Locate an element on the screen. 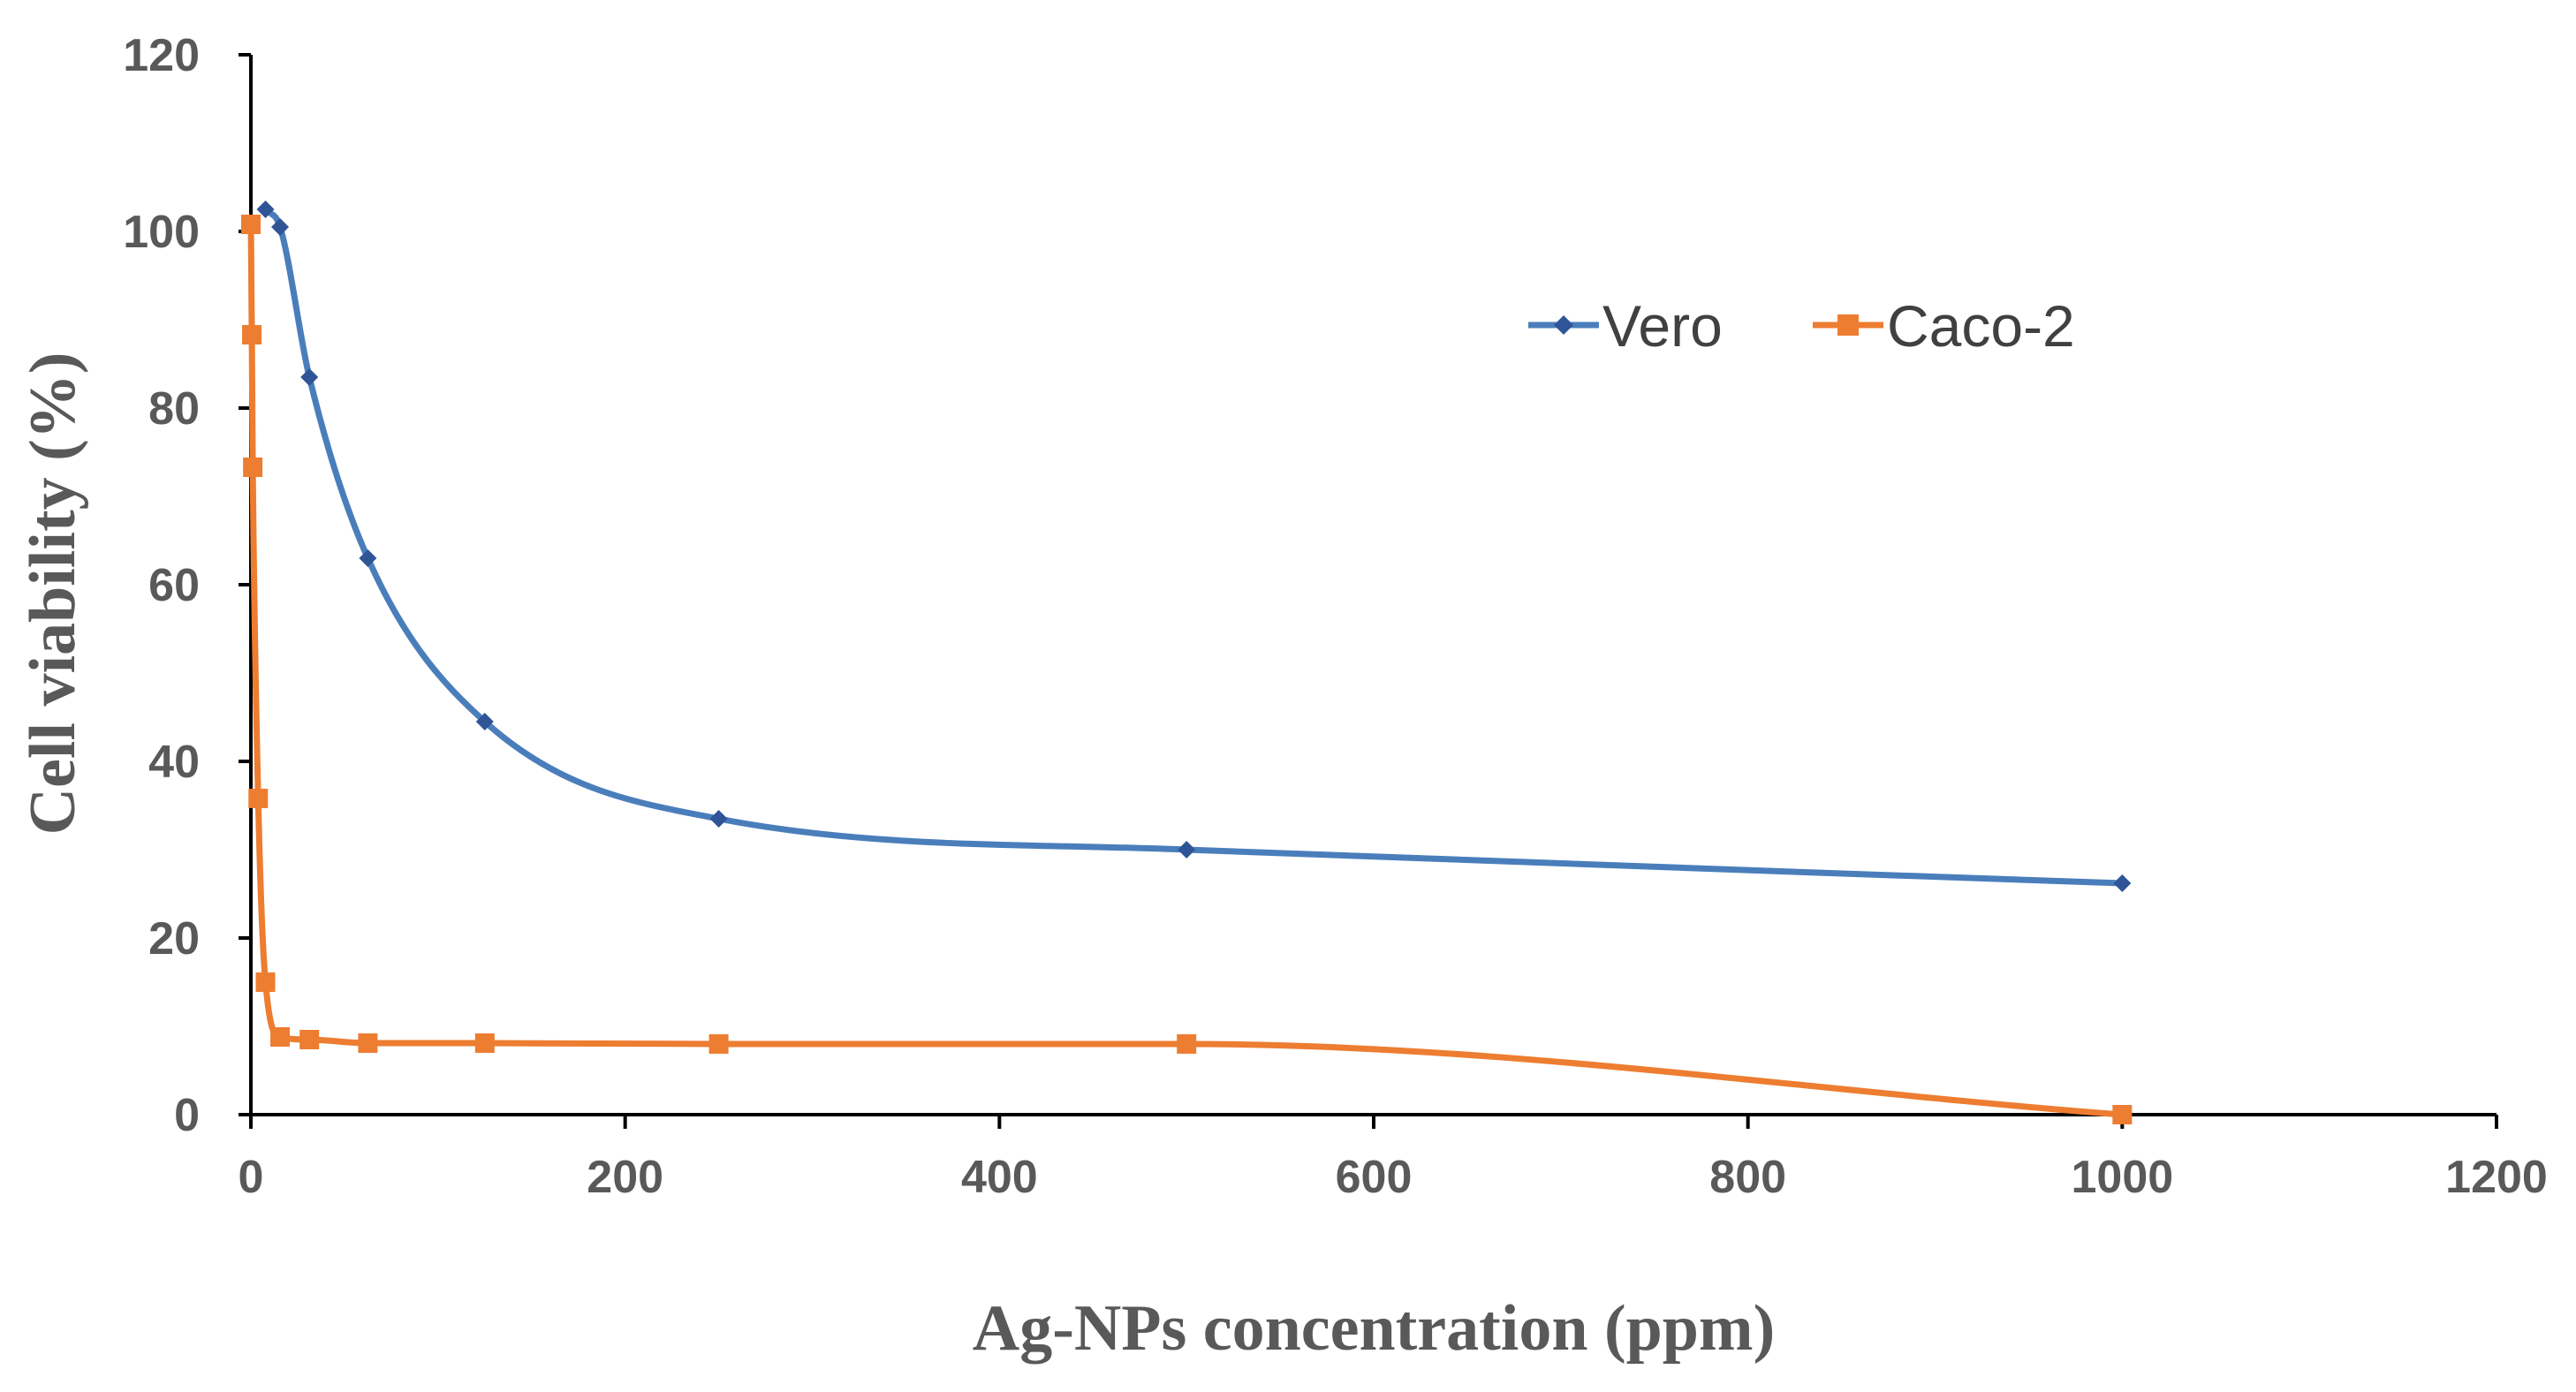  x-tick-label: 800 is located at coordinates (1748, 1177).